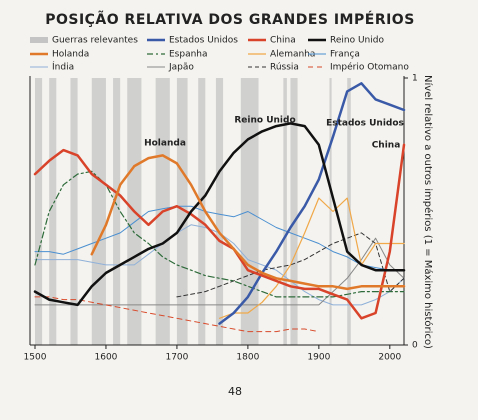 Image resolution: width=478 pixels, height=420 pixels. Describe the element at coordinates (63, 67) in the screenshot. I see `legend-label: Índia` at that location.